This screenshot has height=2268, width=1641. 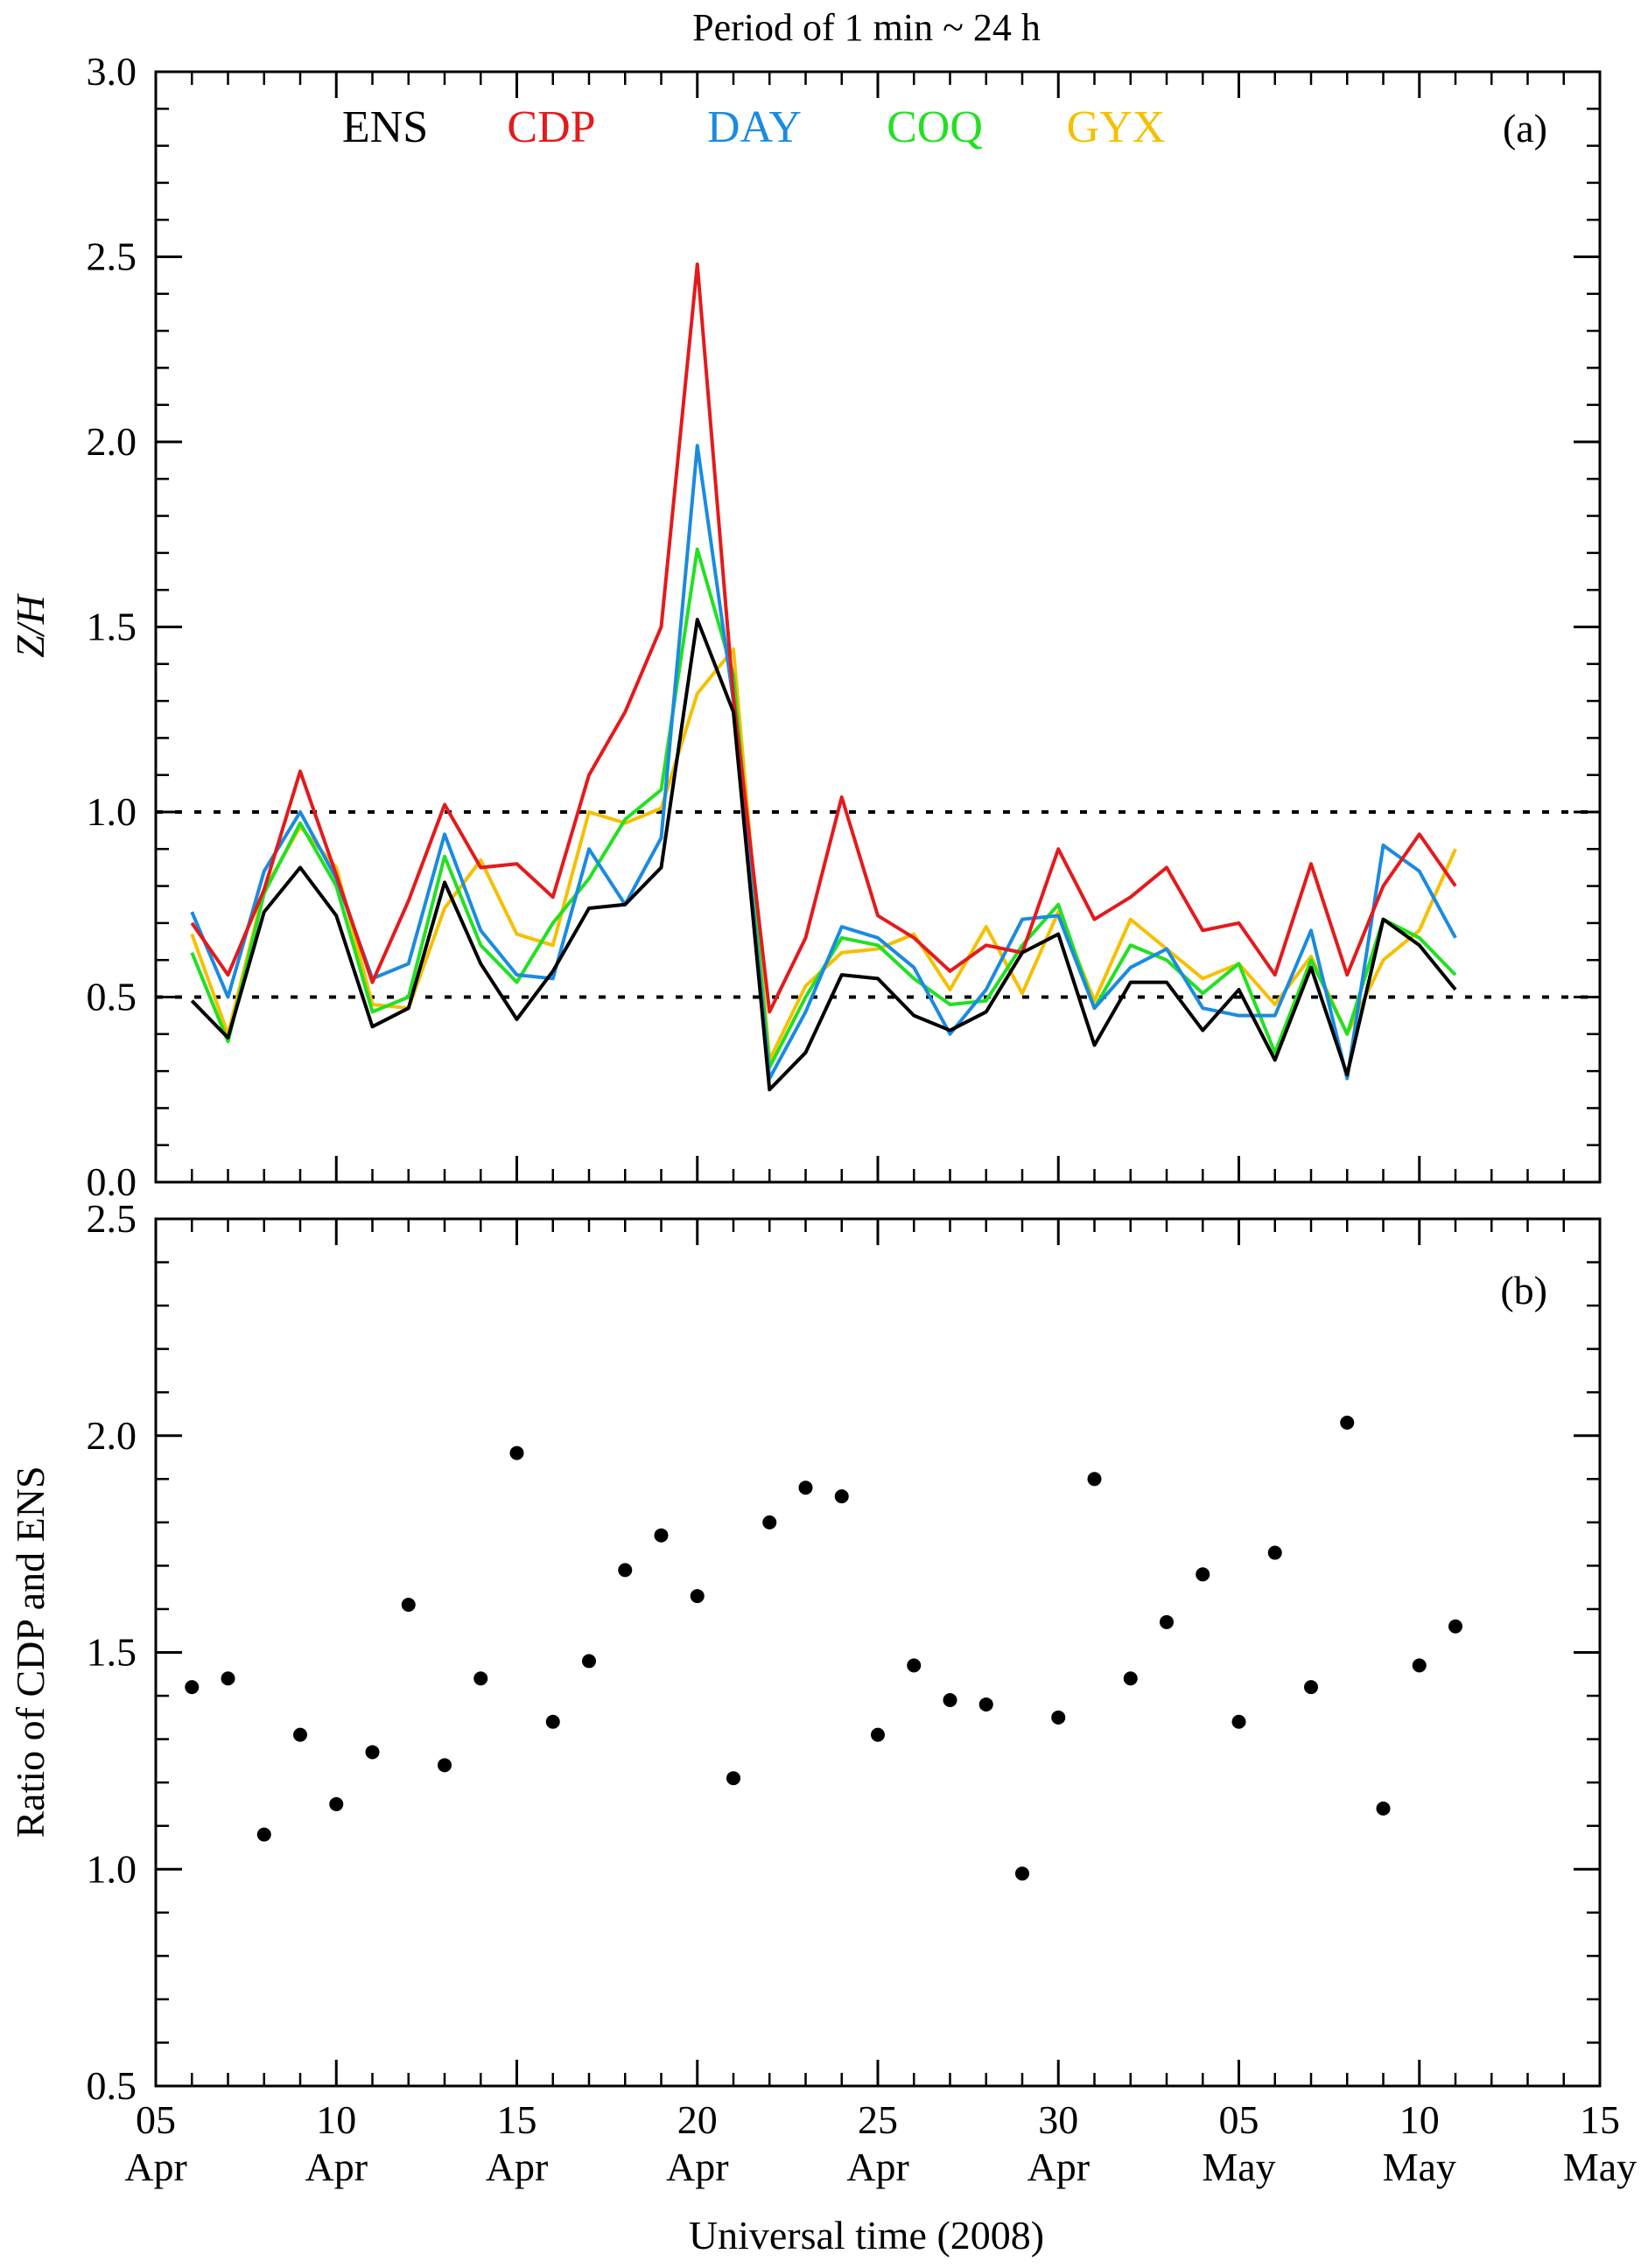 What do you see at coordinates (866, 2235) in the screenshot?
I see `x-axis-label: Universal time (2008)` at bounding box center [866, 2235].